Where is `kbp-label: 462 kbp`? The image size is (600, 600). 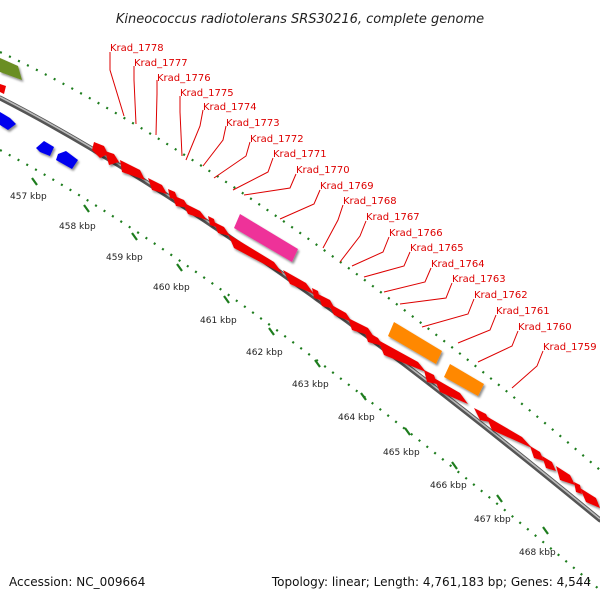
kbp-label: 462 kbp is located at coordinates (264, 353).